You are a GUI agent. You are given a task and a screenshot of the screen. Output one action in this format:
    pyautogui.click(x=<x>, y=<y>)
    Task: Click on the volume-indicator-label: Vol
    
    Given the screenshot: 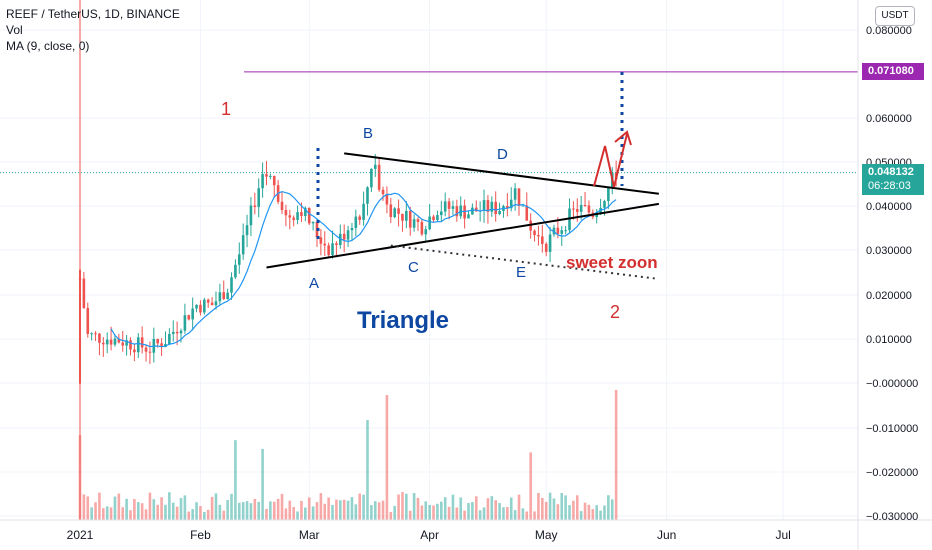 What is the action you would take?
    pyautogui.click(x=14, y=30)
    